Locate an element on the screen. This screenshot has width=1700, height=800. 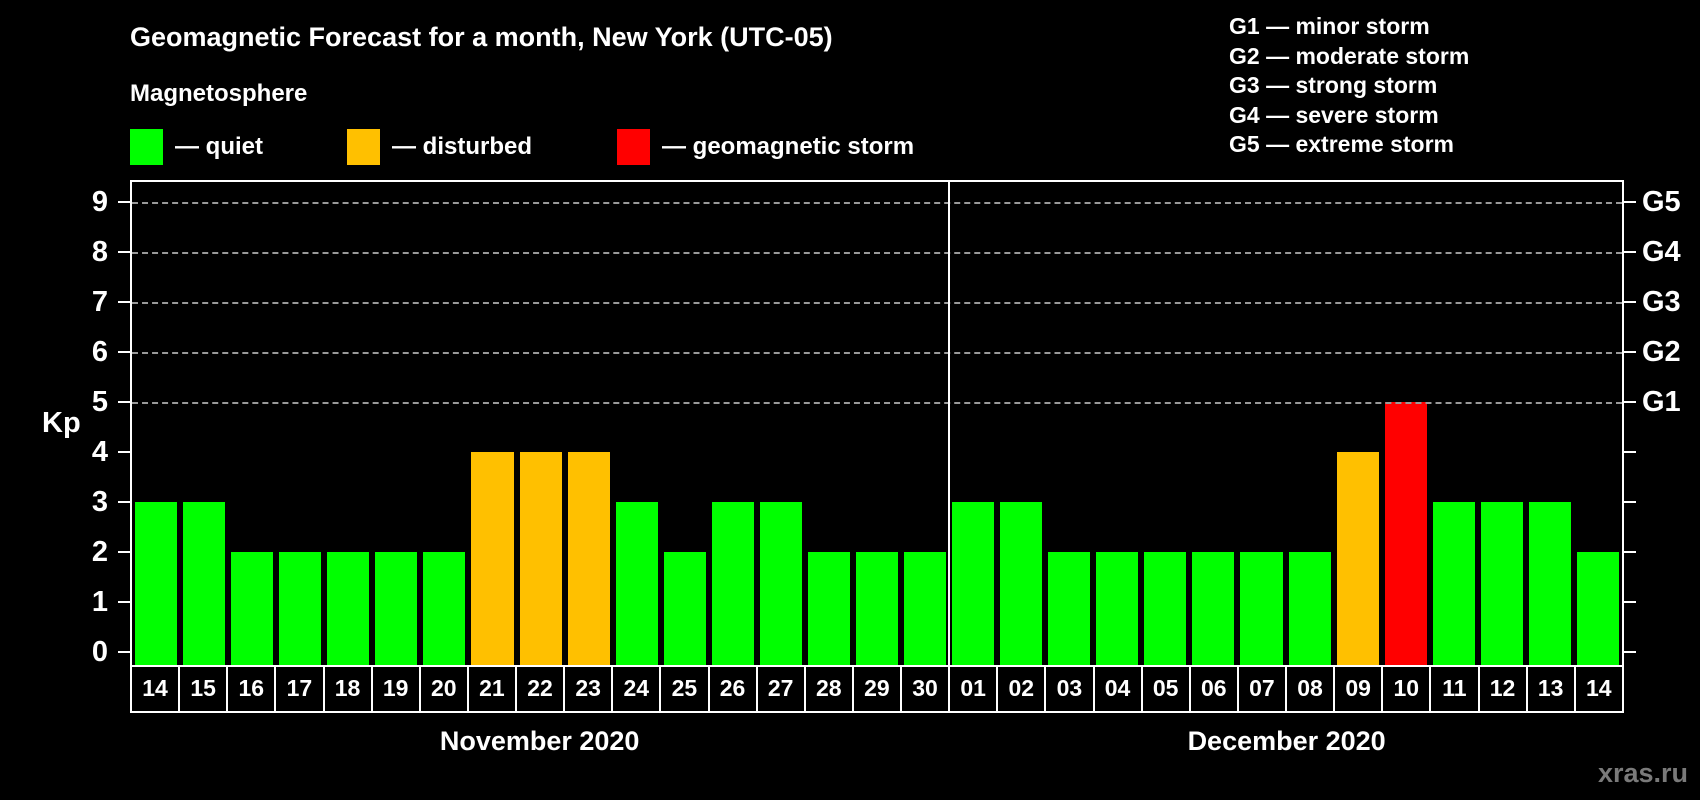
g-legend-line-g3: G3 — strong storm is located at coordinates (1333, 85).